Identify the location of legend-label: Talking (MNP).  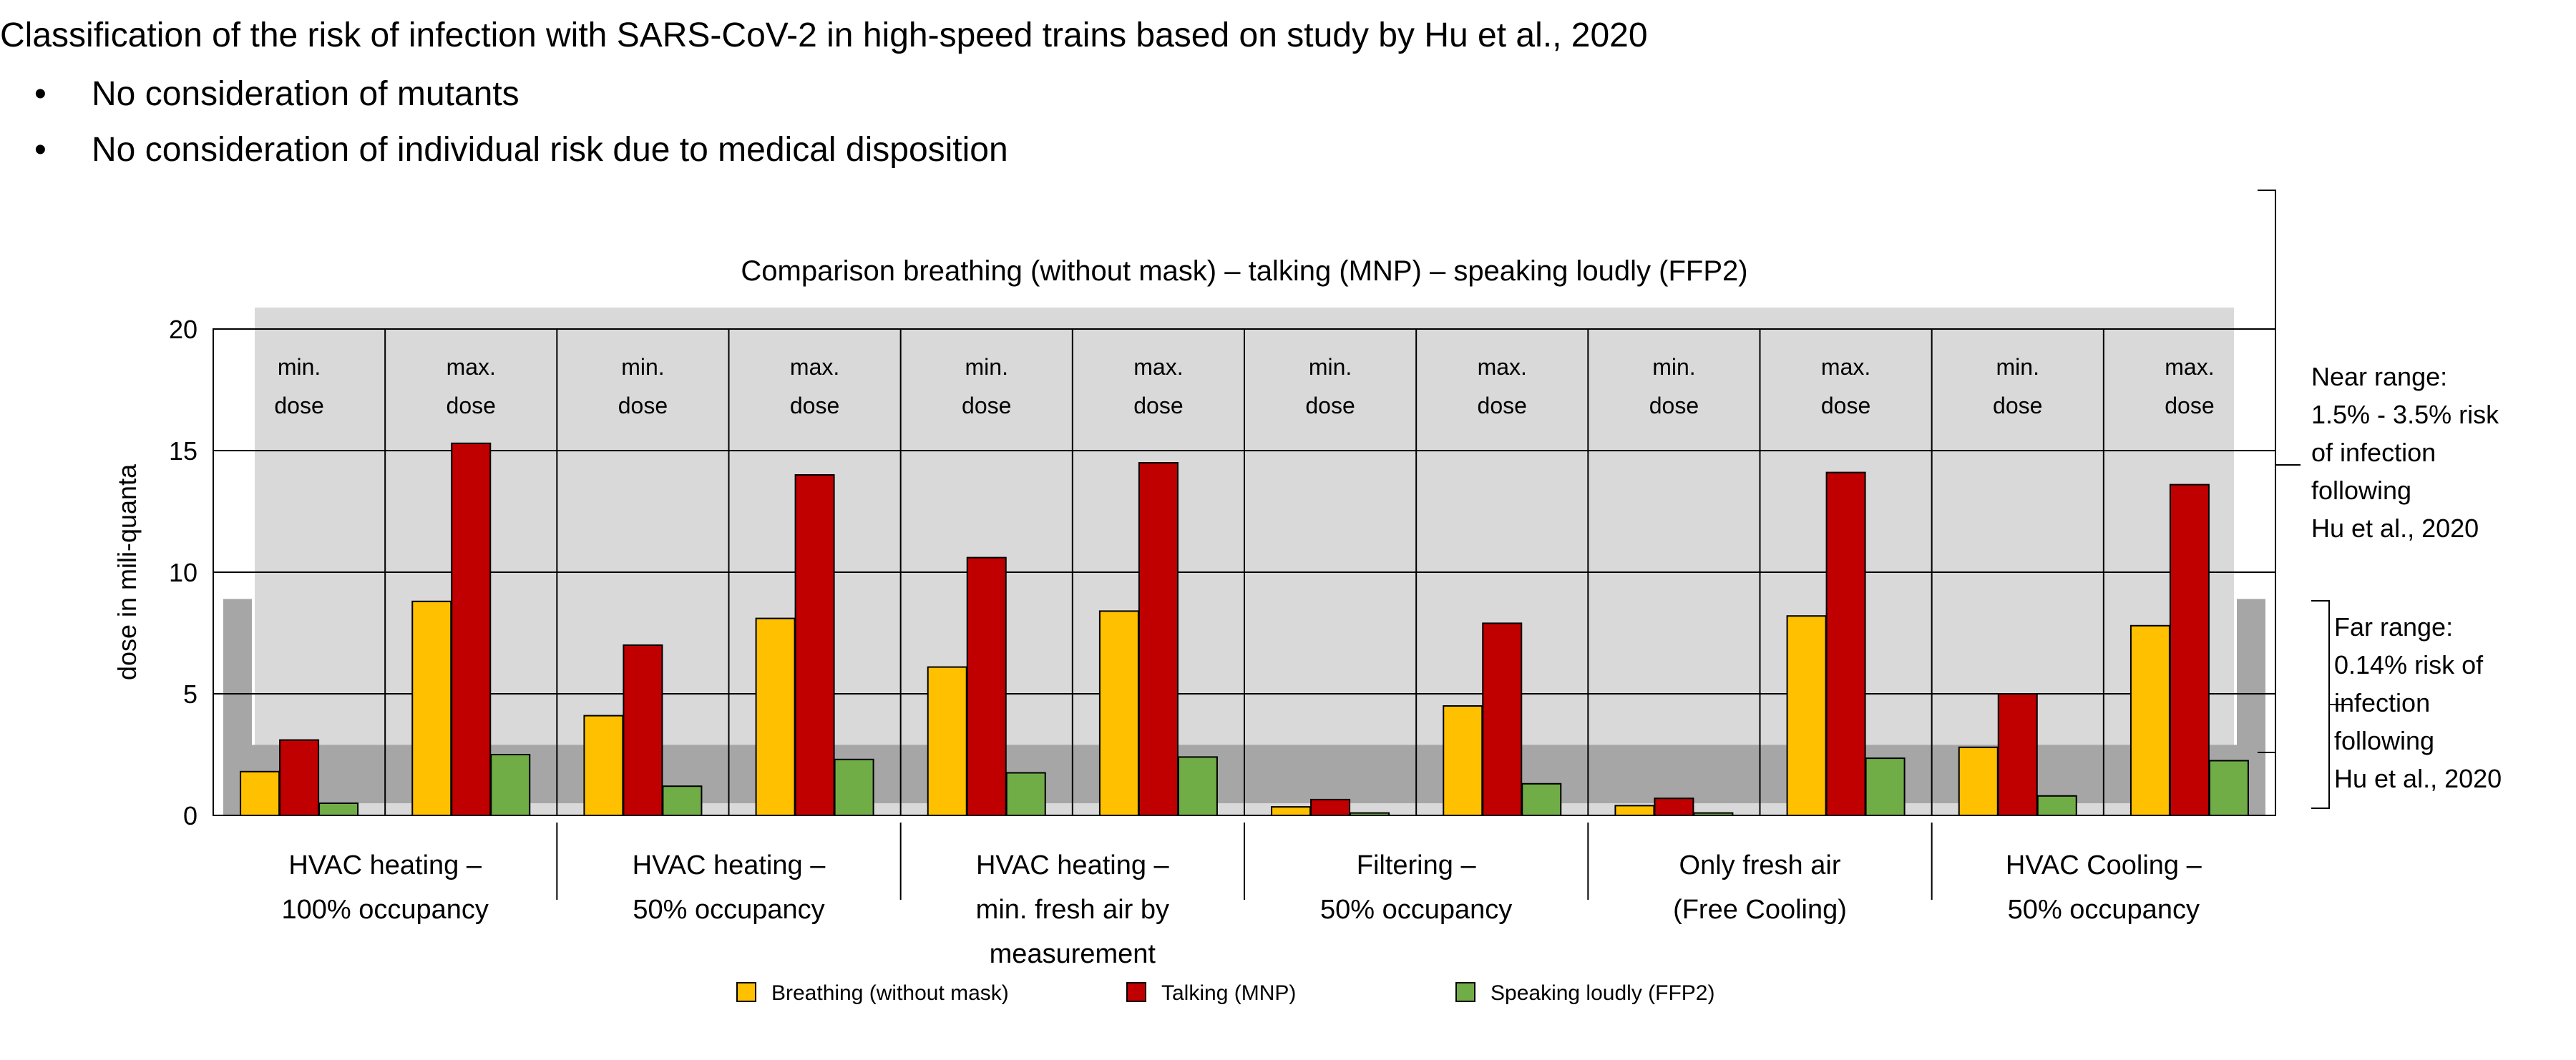
(1228, 993).